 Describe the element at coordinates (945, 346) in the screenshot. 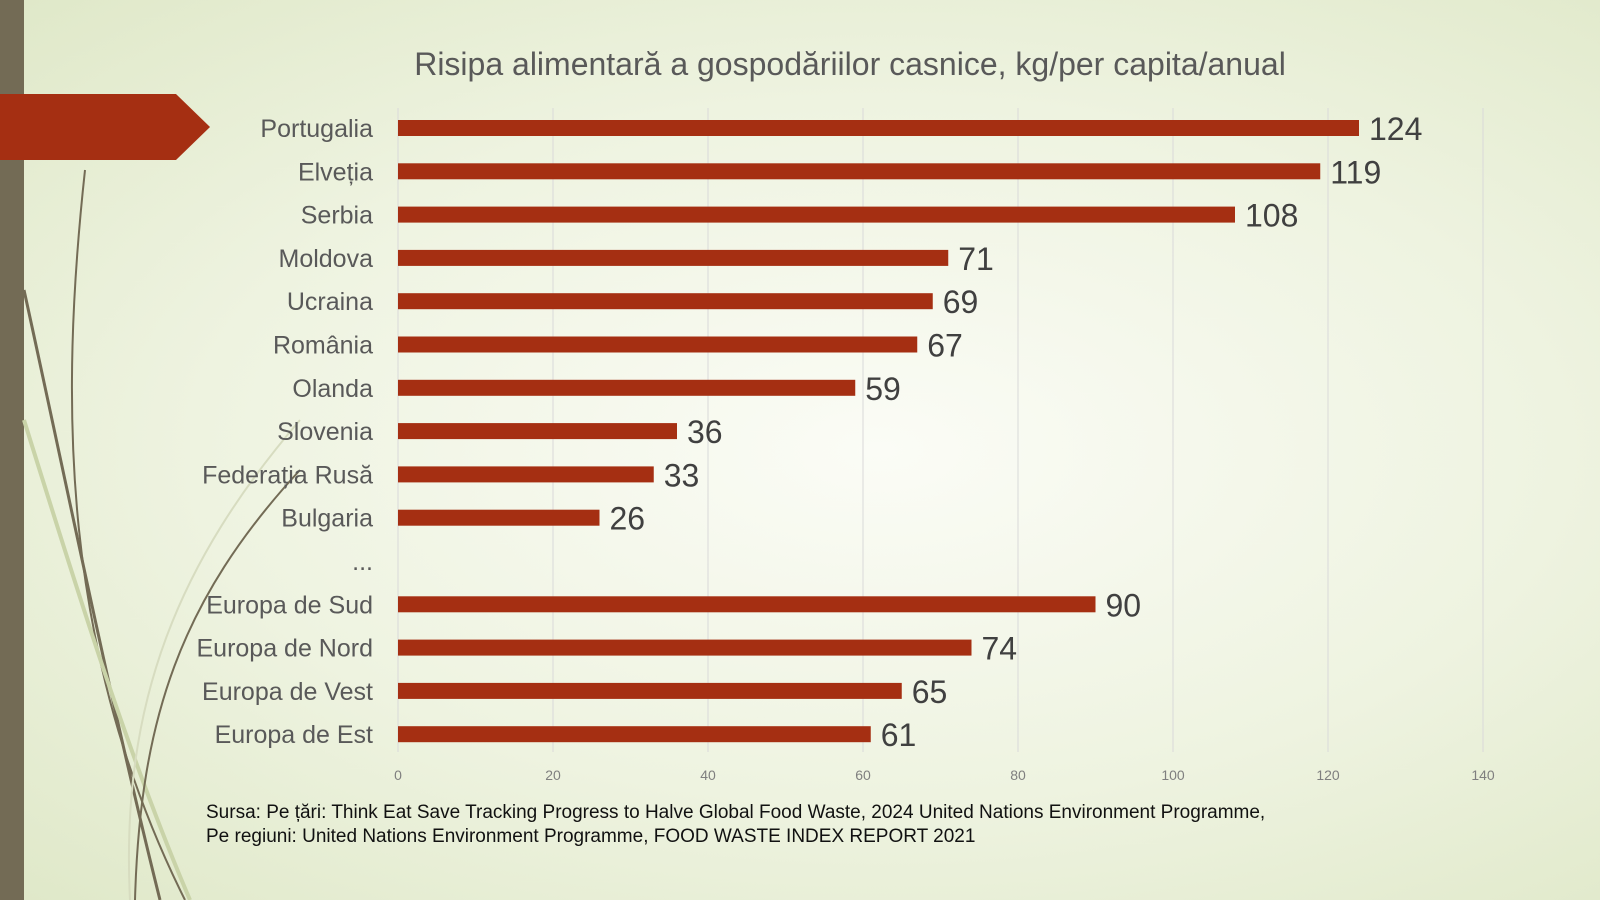

I see `data-label: 67` at that location.